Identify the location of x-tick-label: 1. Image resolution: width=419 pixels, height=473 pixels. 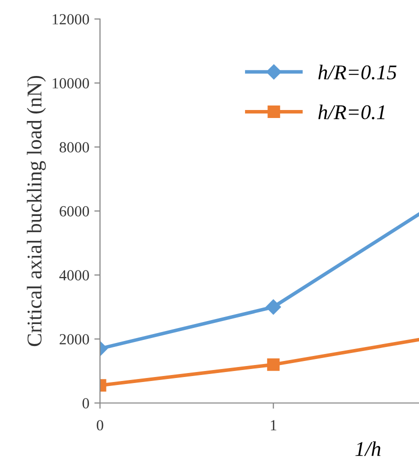
(273, 425).